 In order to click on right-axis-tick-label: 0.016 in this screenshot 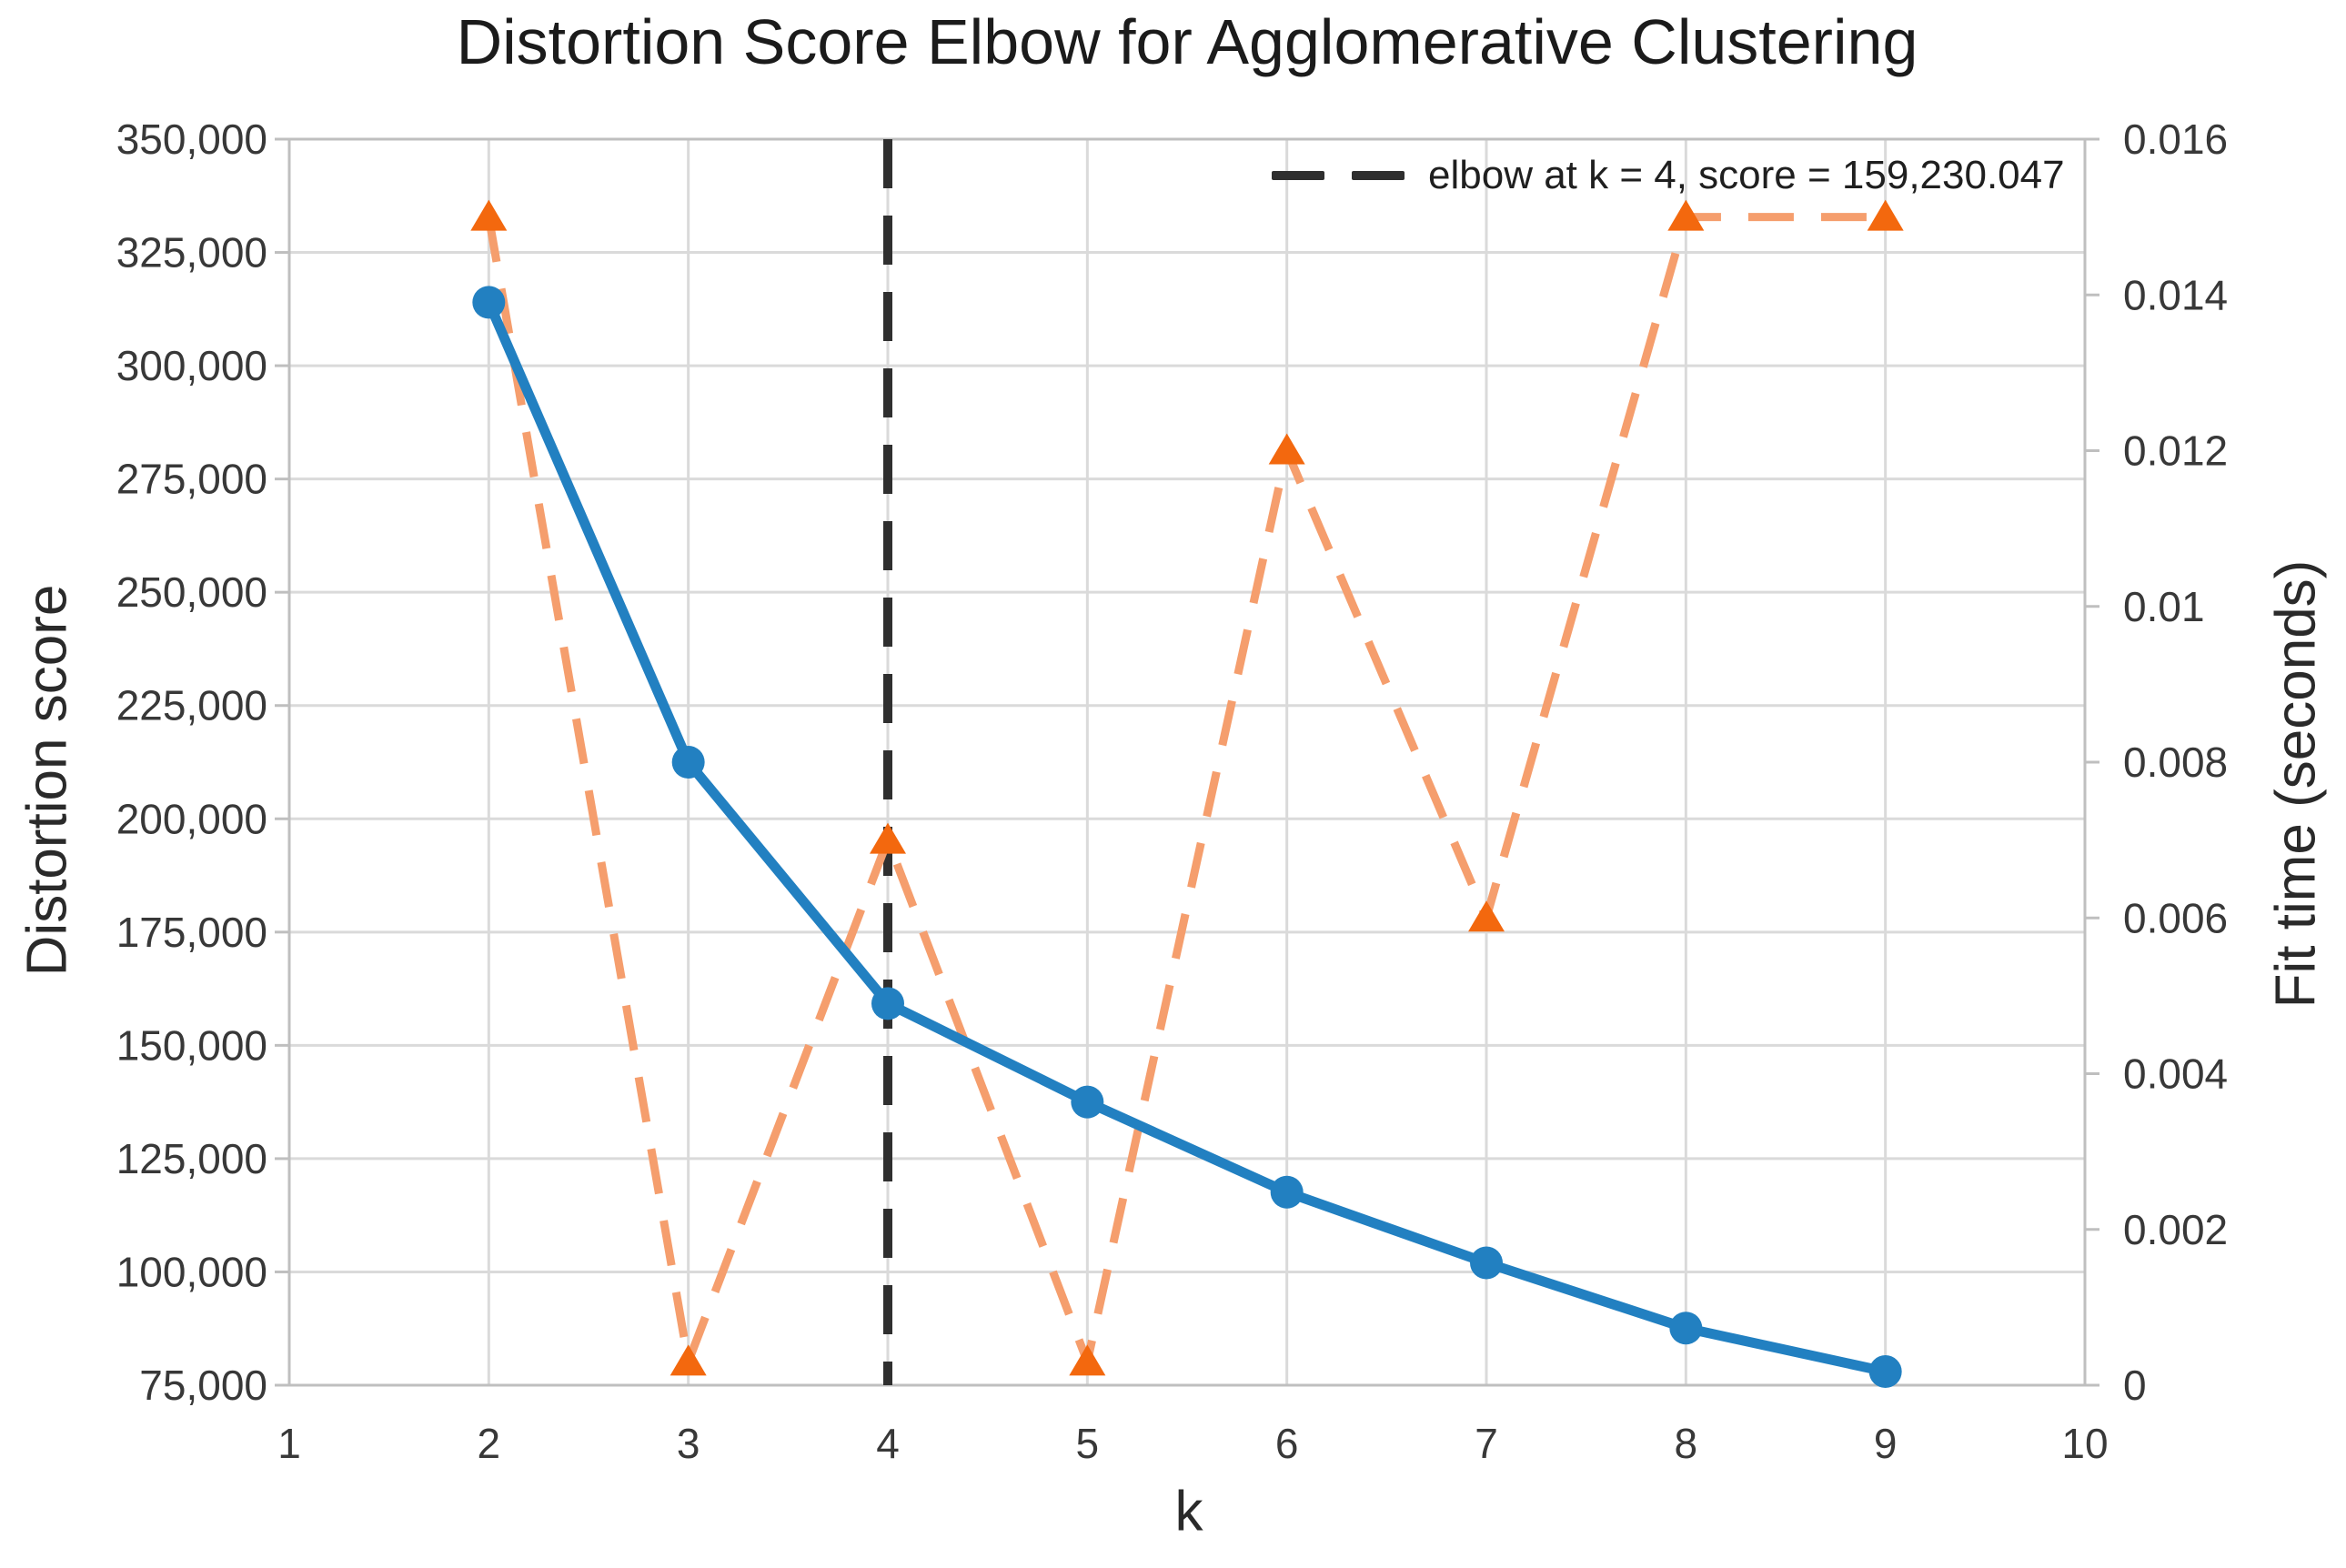, I will do `click(2175, 139)`.